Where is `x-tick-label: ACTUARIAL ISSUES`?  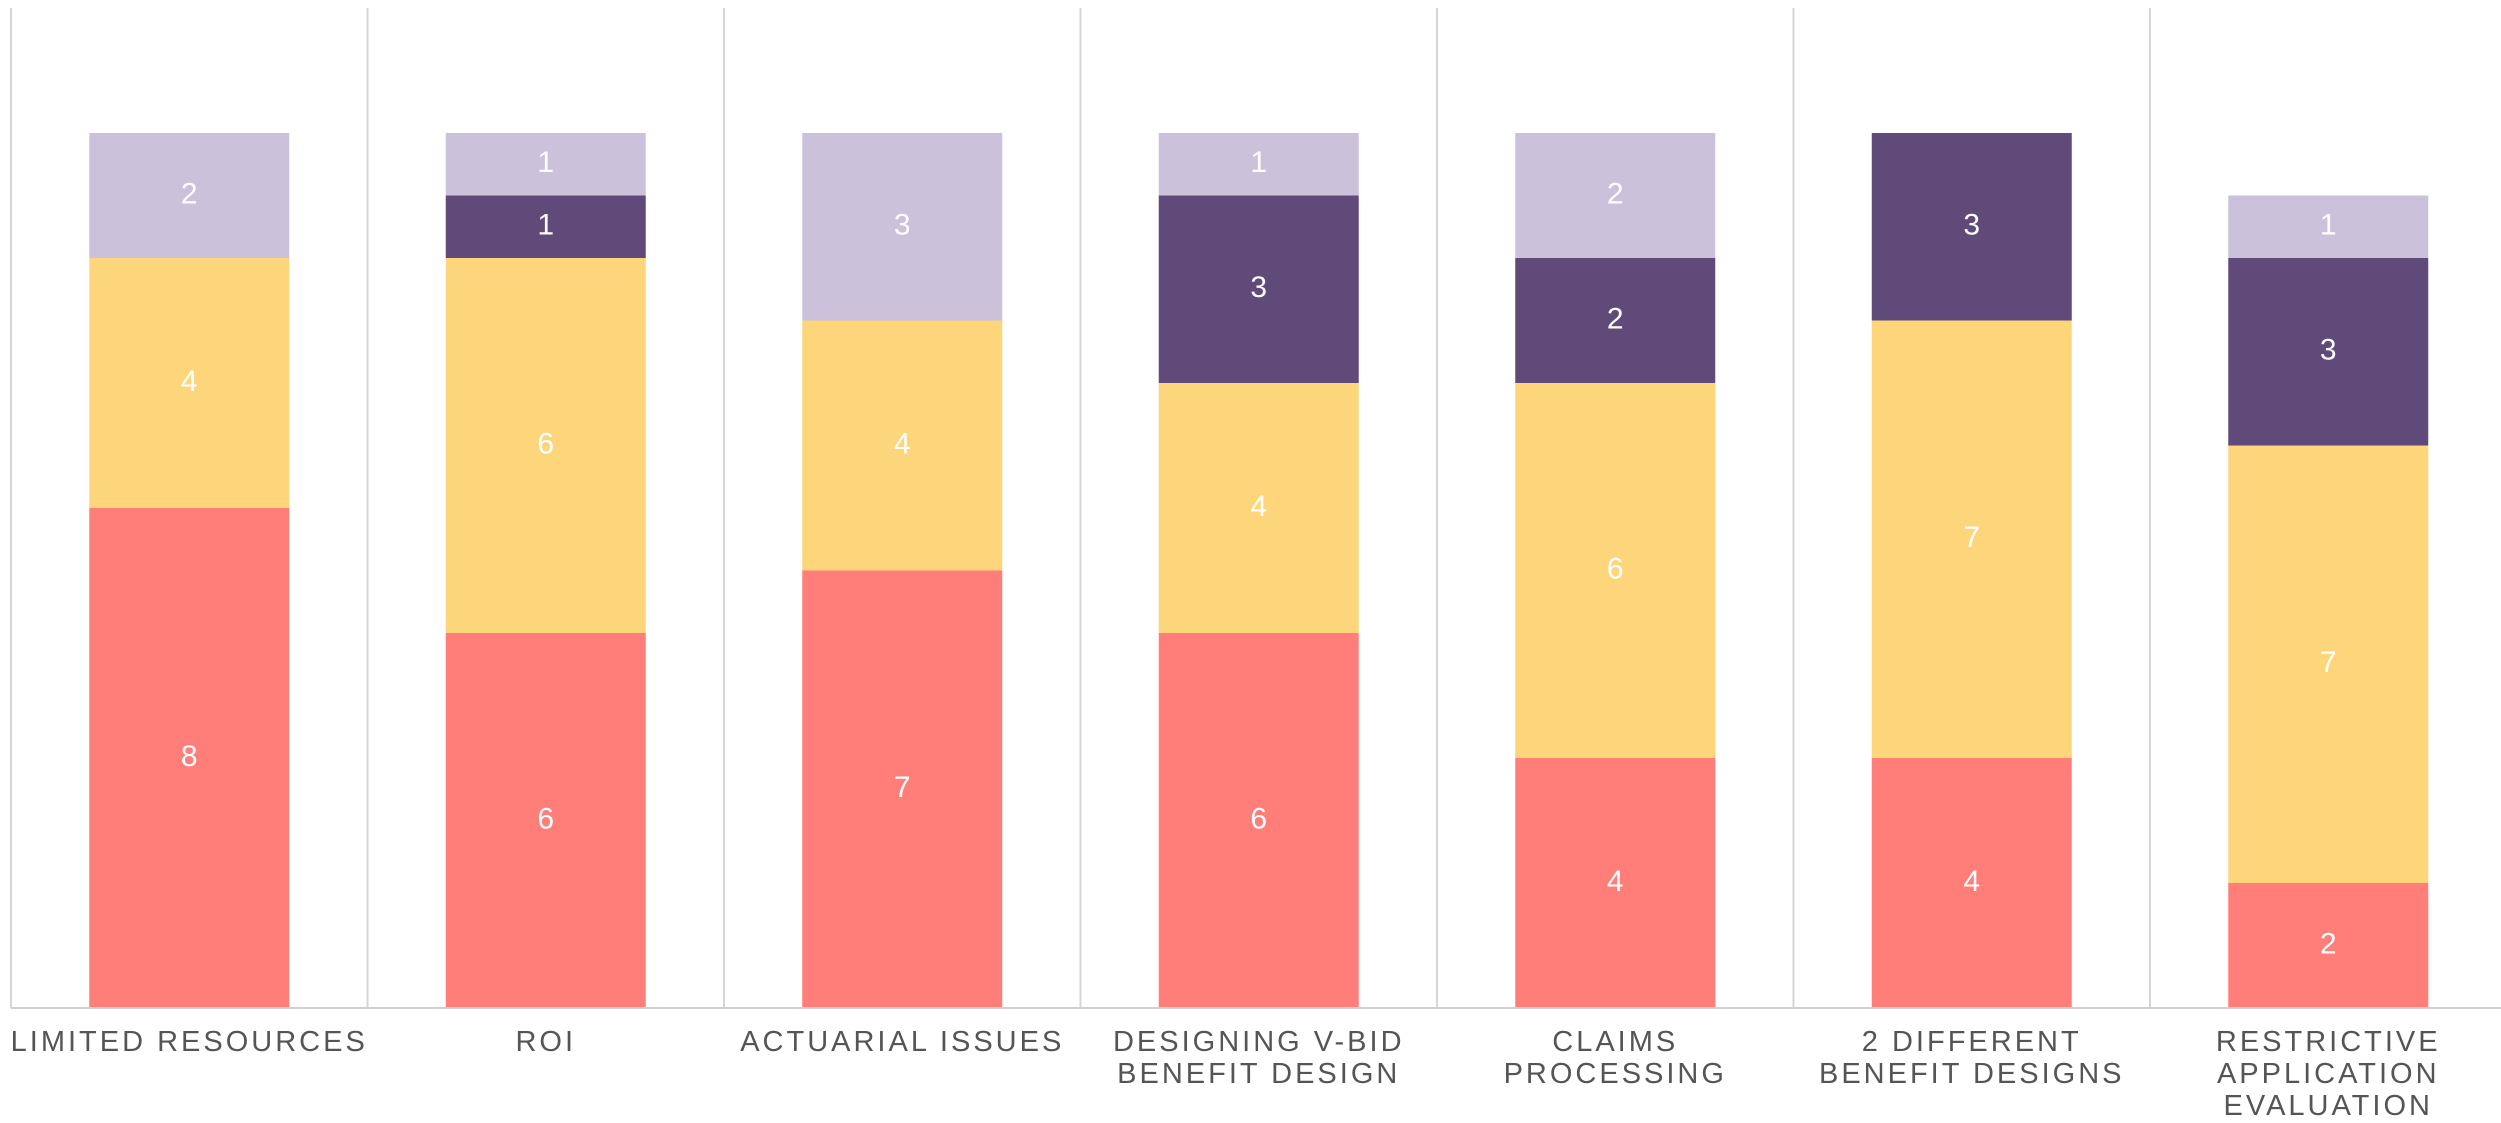 x-tick-label: ACTUARIAL ISSUES is located at coordinates (902, 1042).